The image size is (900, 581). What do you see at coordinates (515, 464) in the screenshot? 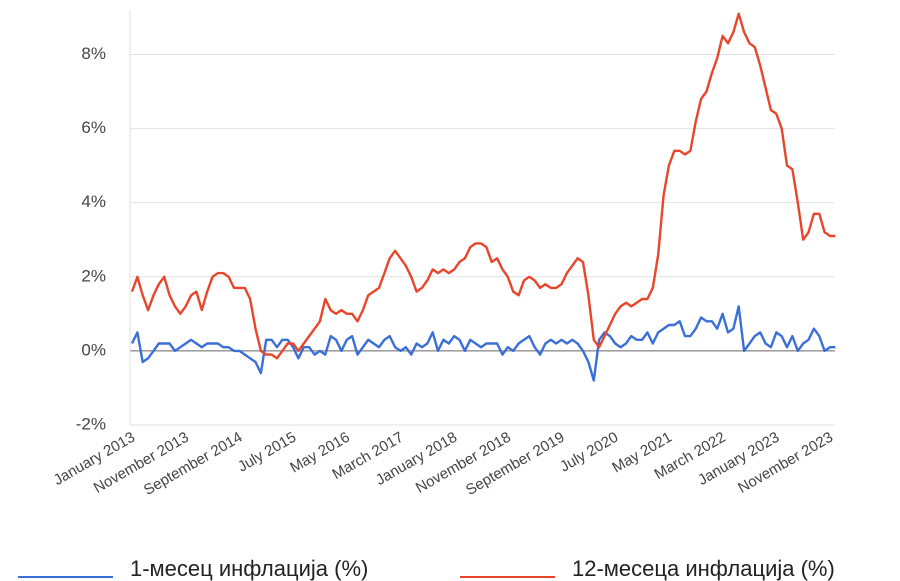
I see `x-tick-label: September 2019` at bounding box center [515, 464].